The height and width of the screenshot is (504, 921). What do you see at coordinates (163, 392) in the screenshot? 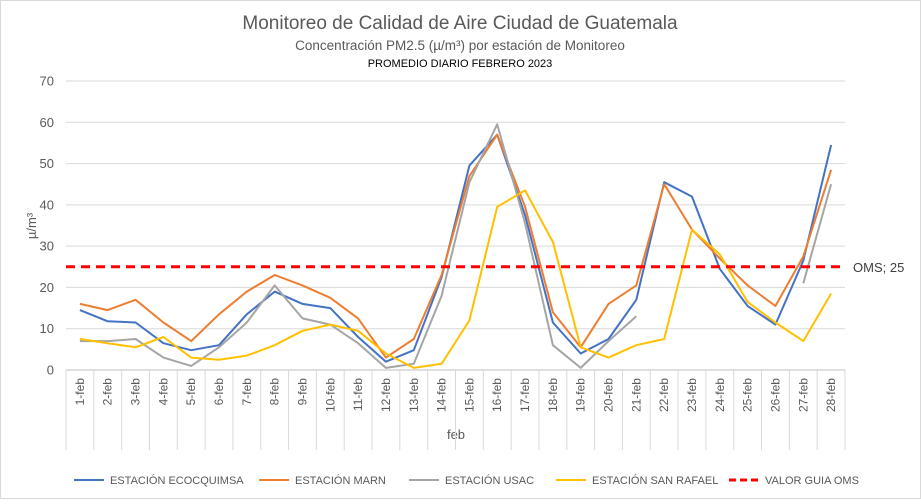
I see `x-tick-label: 4-feb` at bounding box center [163, 392].